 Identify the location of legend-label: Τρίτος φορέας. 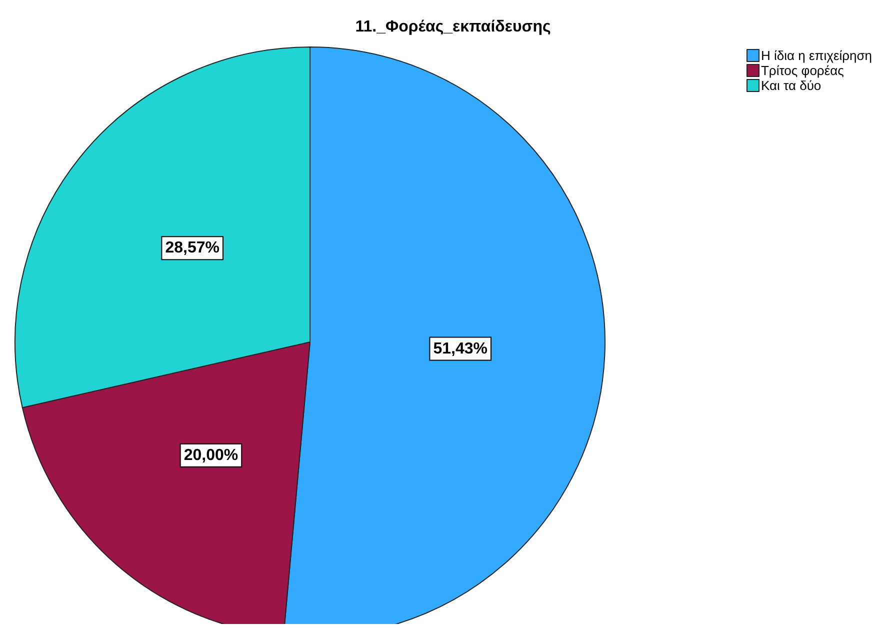
(802, 70).